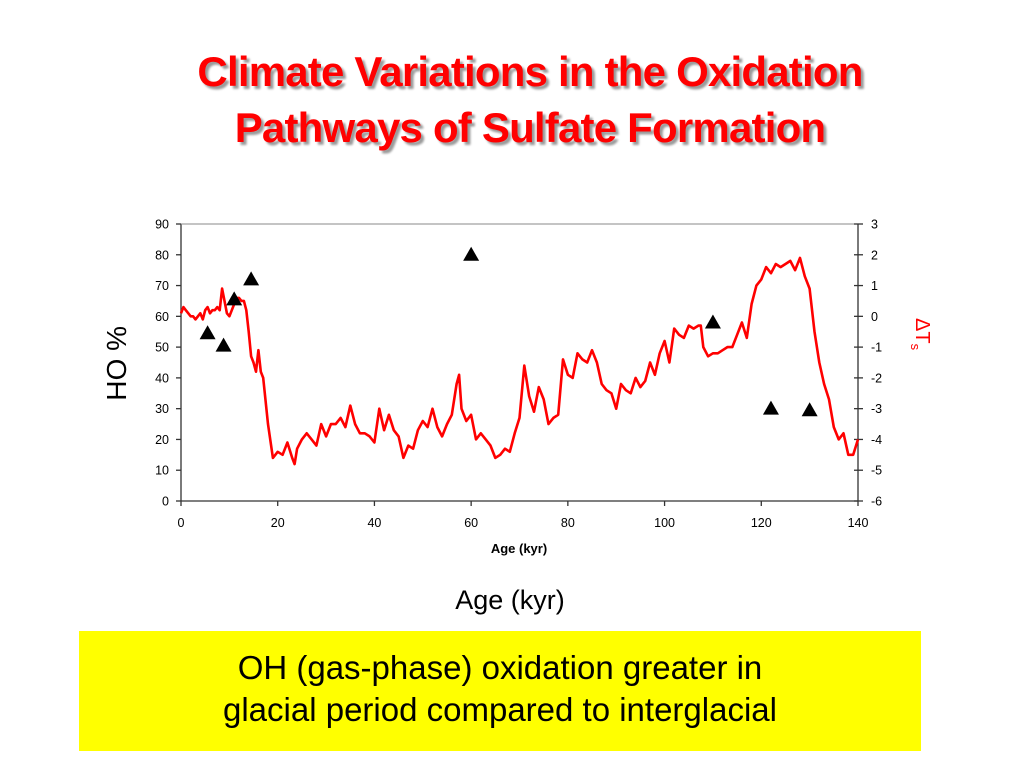 The image size is (1024, 768). Describe the element at coordinates (874, 317) in the screenshot. I see `y-tick-label-right: 0` at that location.